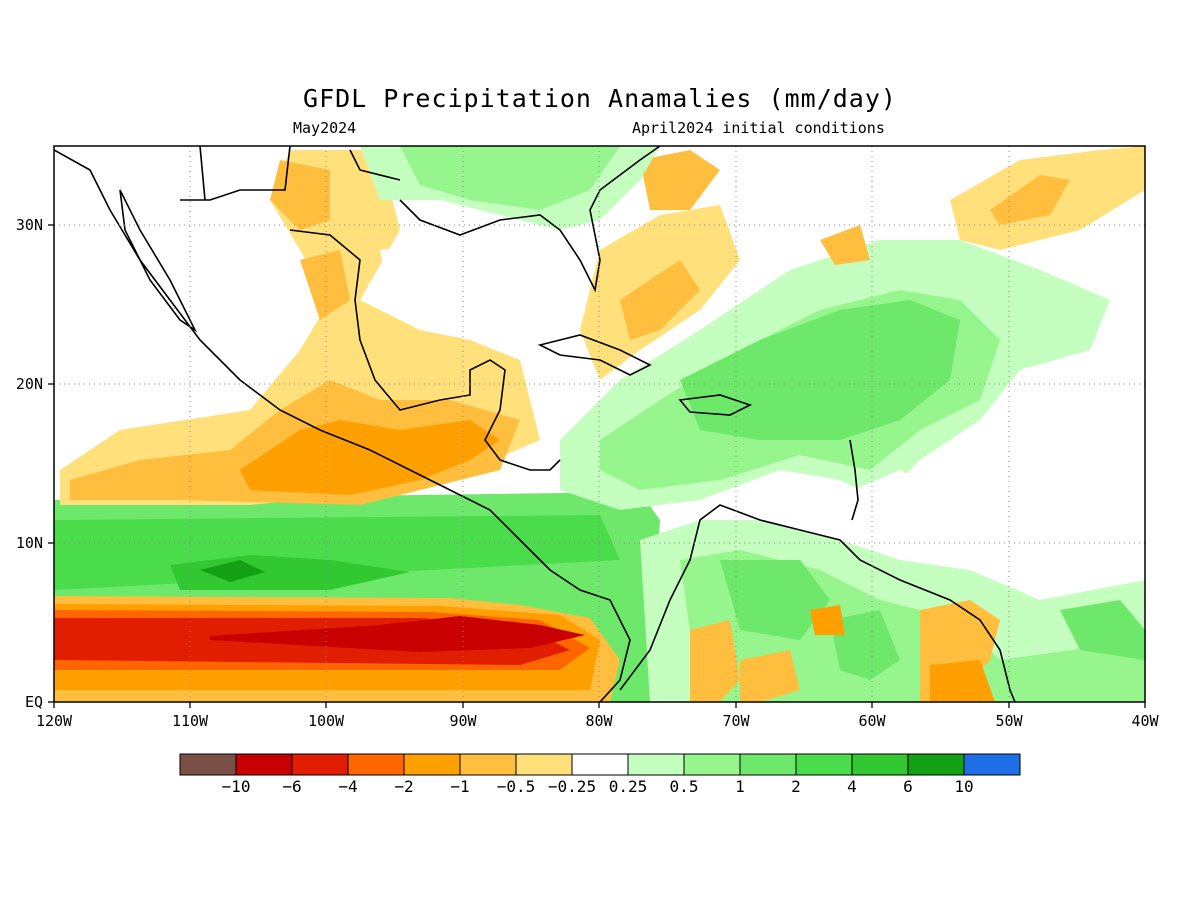  What do you see at coordinates (459, 786) in the screenshot?
I see `colorbar-label: −1` at bounding box center [459, 786].